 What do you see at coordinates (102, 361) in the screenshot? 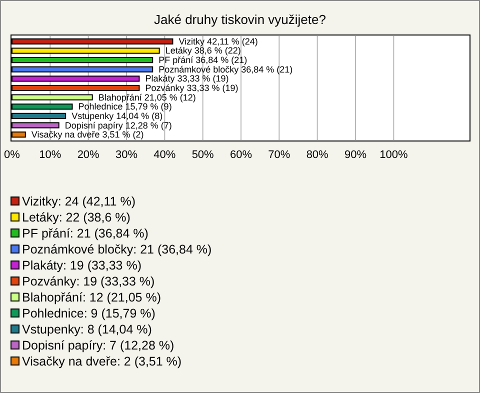
I see `text: Visačky na dveře: 2 (3,51 %)` at bounding box center [102, 361].